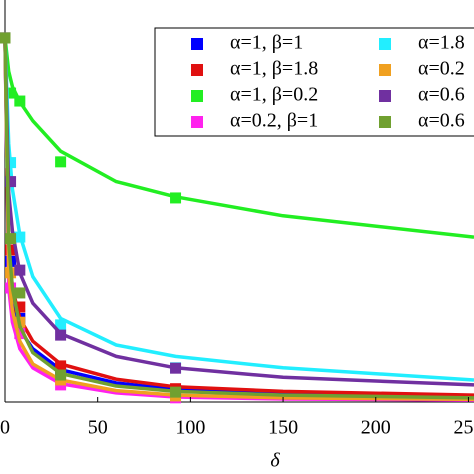  Describe the element at coordinates (5, 428) in the screenshot. I see `x-tick-label: 0` at that location.